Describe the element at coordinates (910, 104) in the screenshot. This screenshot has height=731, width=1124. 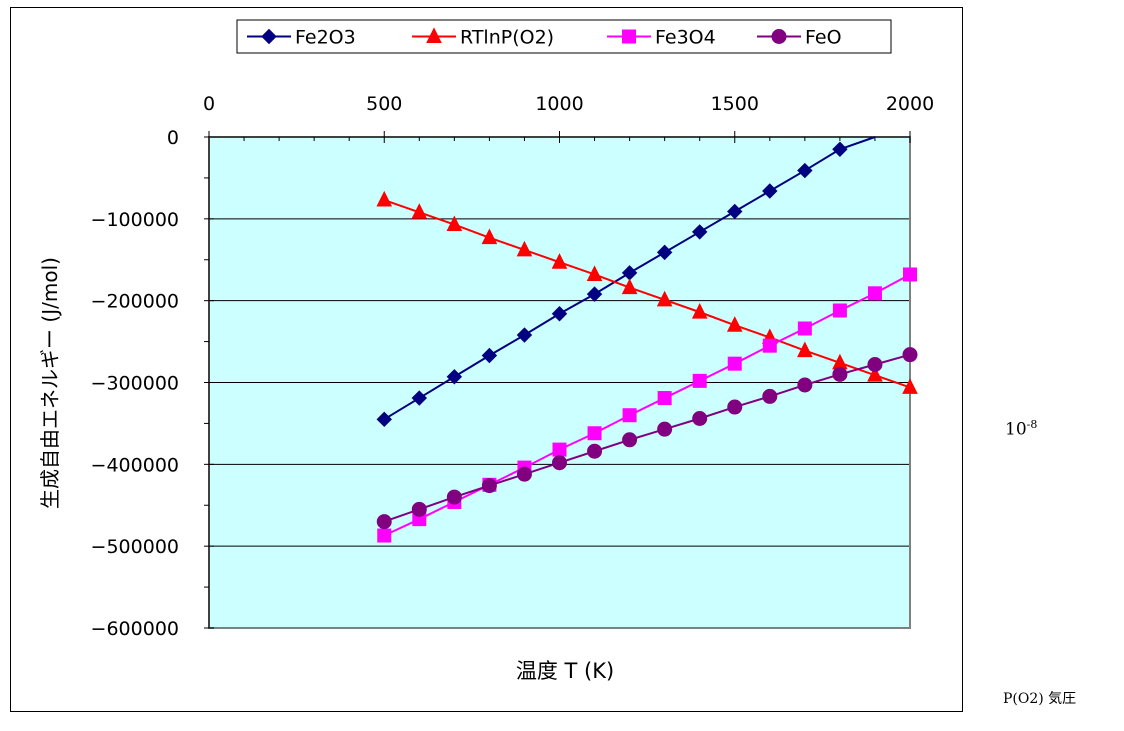
I see `x-tick-label: 2000` at that location.